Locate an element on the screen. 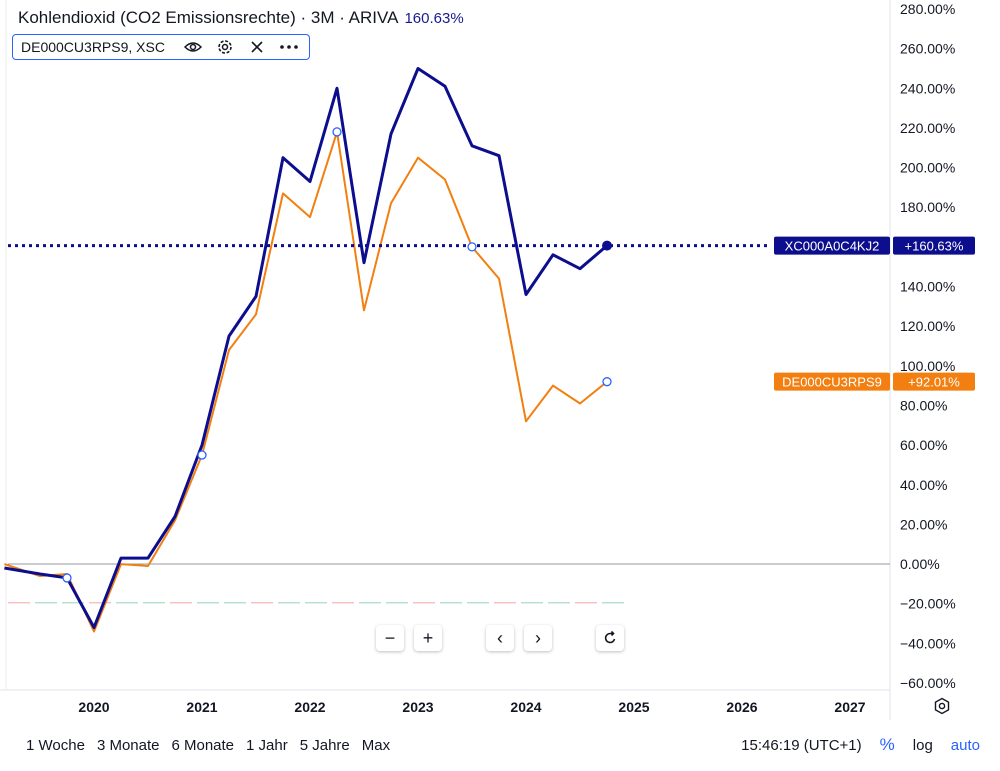  series-label-main-value: +160.63% is located at coordinates (934, 246).